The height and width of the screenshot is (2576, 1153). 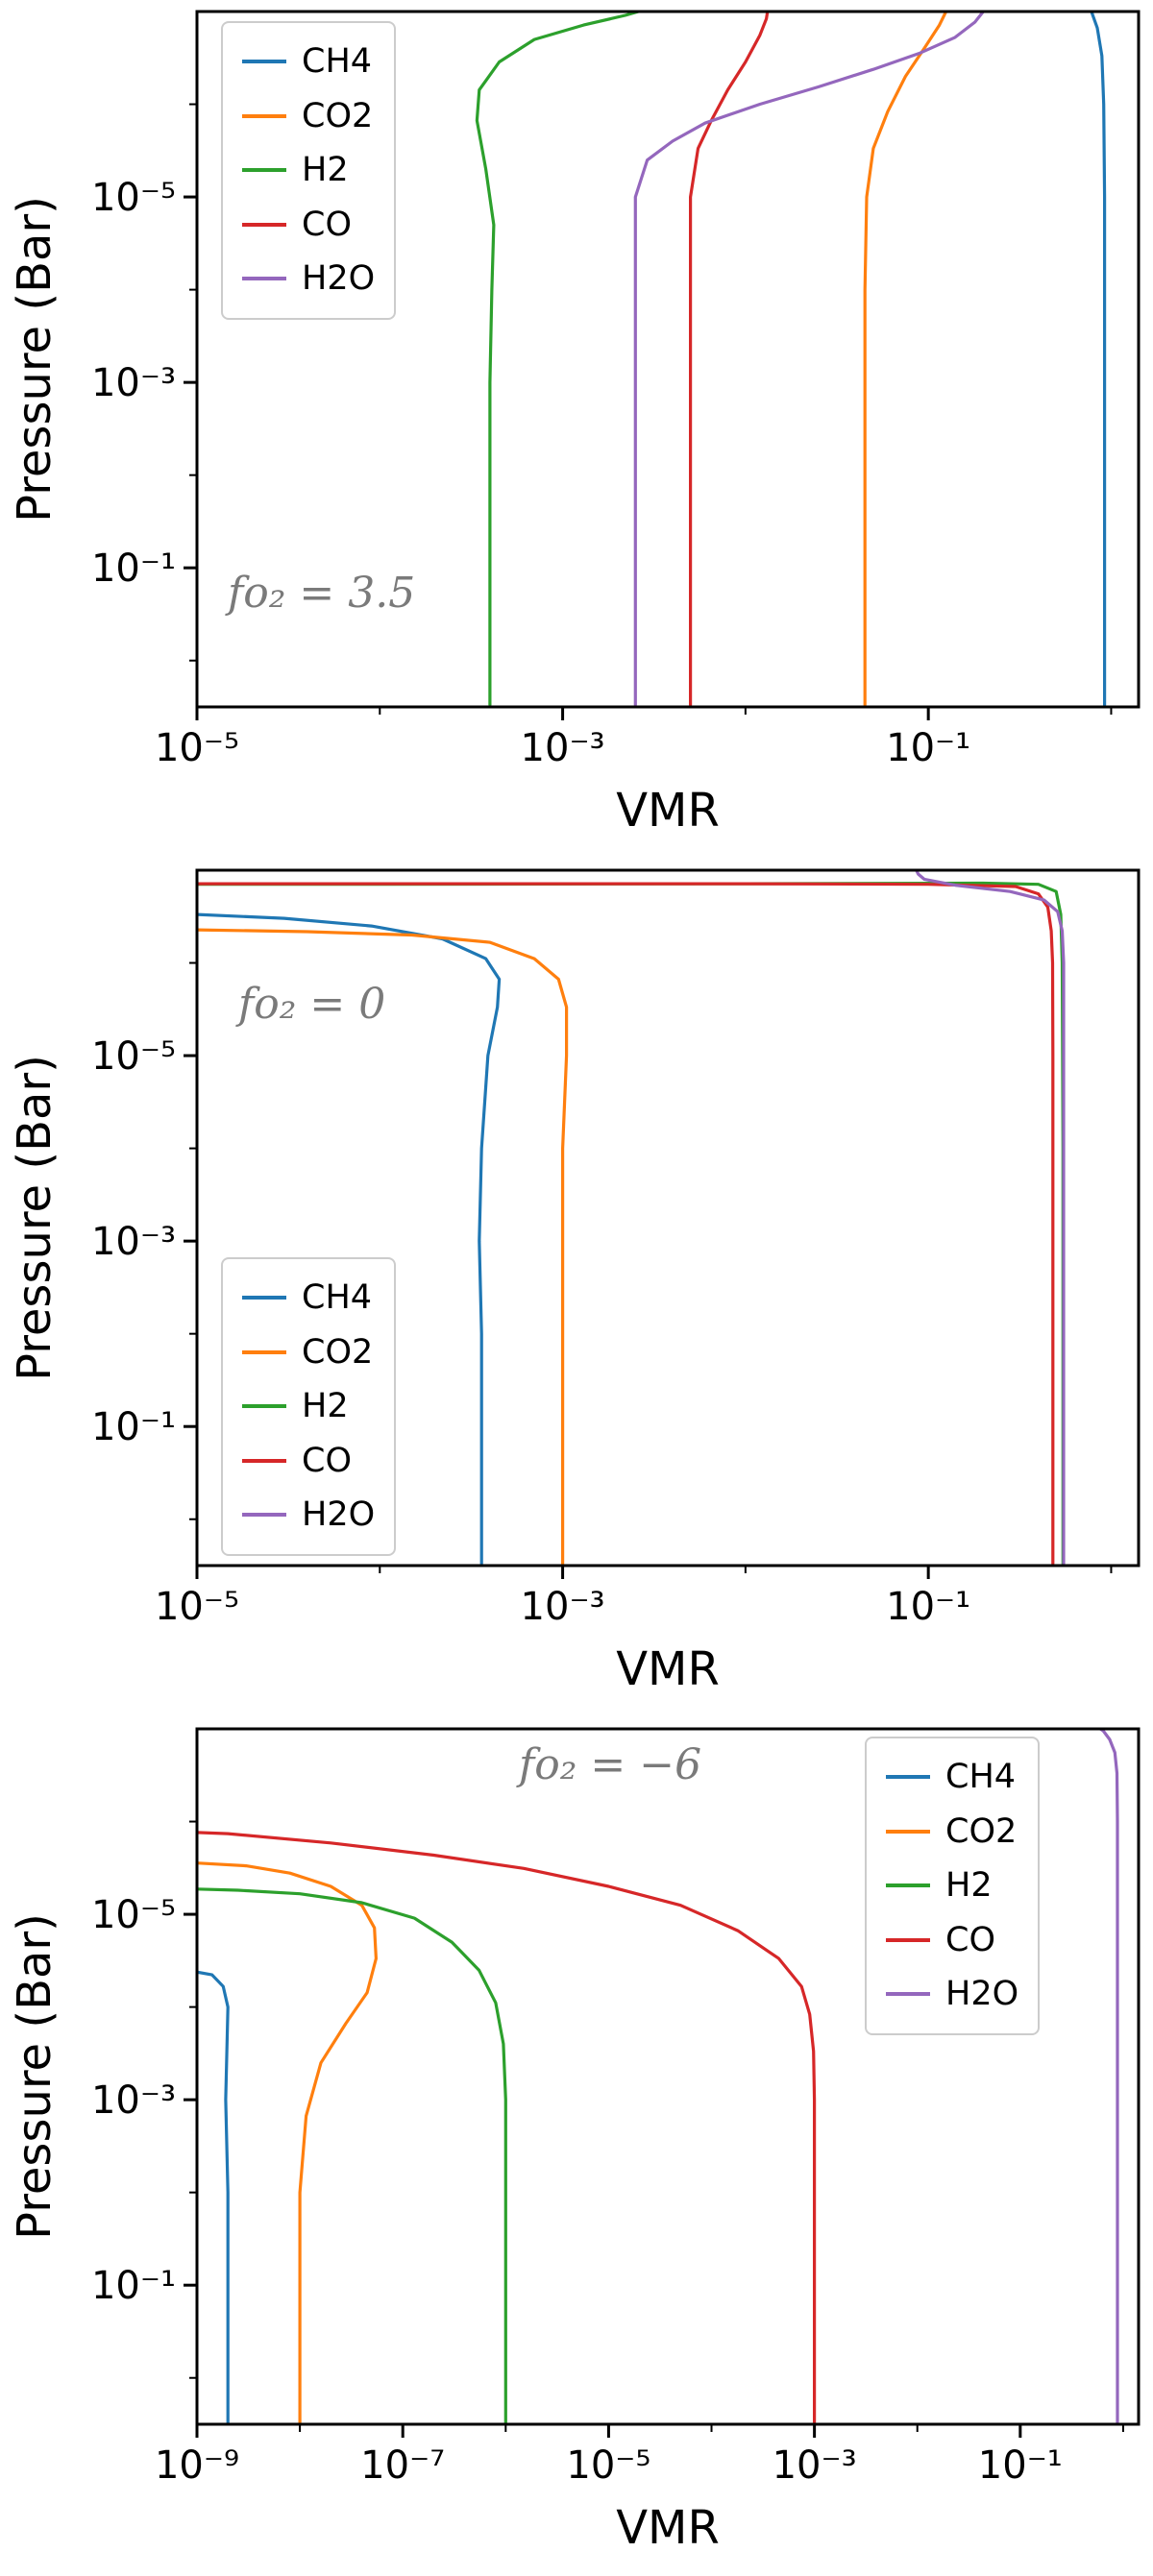 I want to click on fo2-annotation-top: fo₂ = 3.5, so click(x=322, y=593).